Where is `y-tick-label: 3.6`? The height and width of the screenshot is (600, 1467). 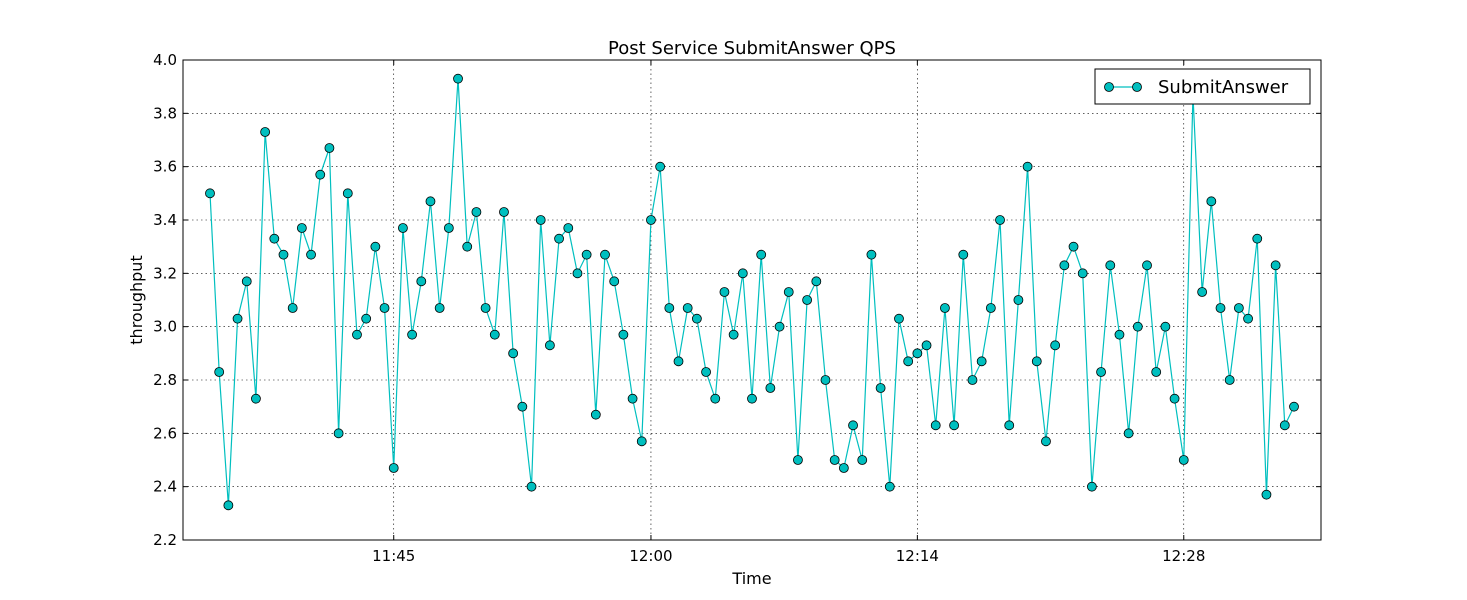
y-tick-label: 3.6 is located at coordinates (165, 167).